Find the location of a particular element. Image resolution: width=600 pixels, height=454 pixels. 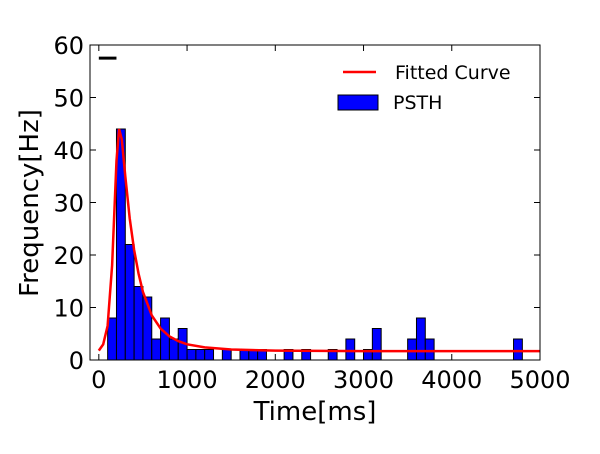

legend-psth-label: PSTH is located at coordinates (417, 103).